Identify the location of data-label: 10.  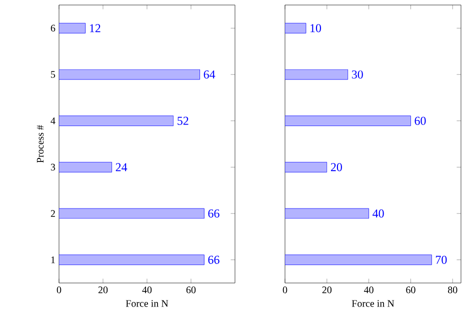
(316, 28).